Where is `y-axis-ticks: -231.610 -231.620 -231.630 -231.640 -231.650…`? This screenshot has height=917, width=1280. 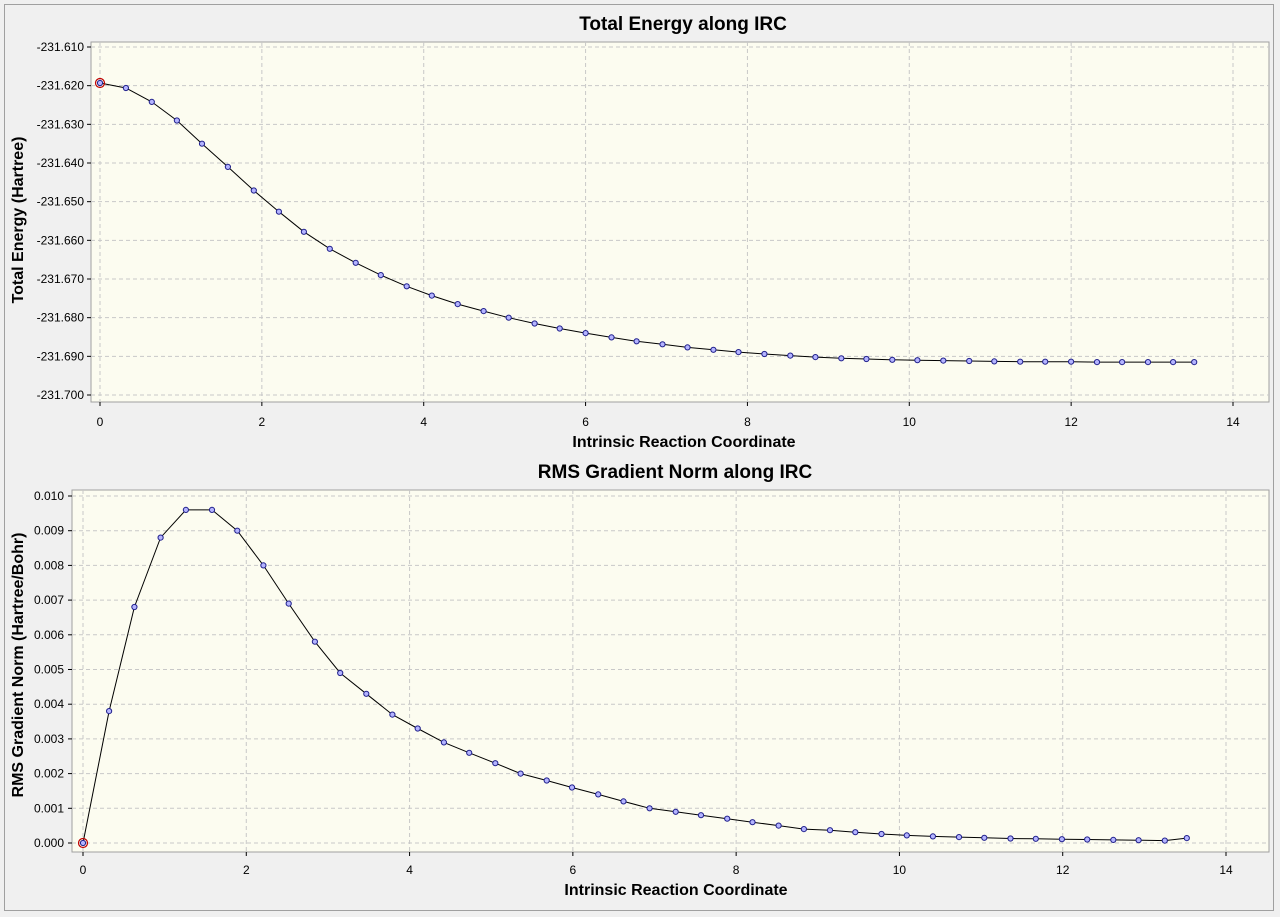
y-axis-ticks: -231.610 -231.620 -231.630 -231.640 -231.650… is located at coordinates (64, 221).